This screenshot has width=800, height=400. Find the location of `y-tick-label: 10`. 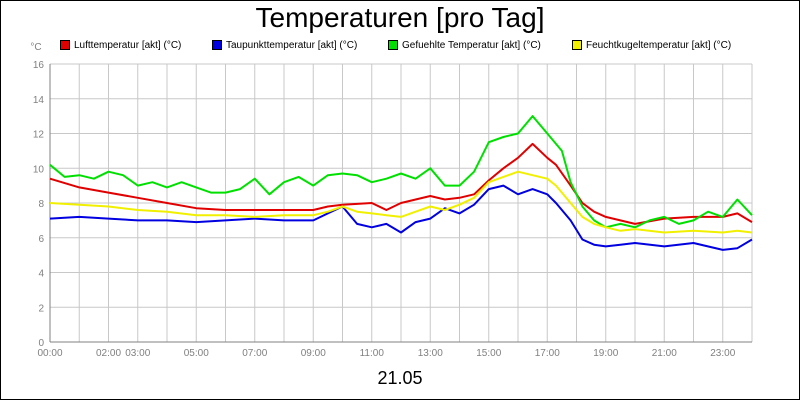

y-tick-label: 10 is located at coordinates (39, 169).